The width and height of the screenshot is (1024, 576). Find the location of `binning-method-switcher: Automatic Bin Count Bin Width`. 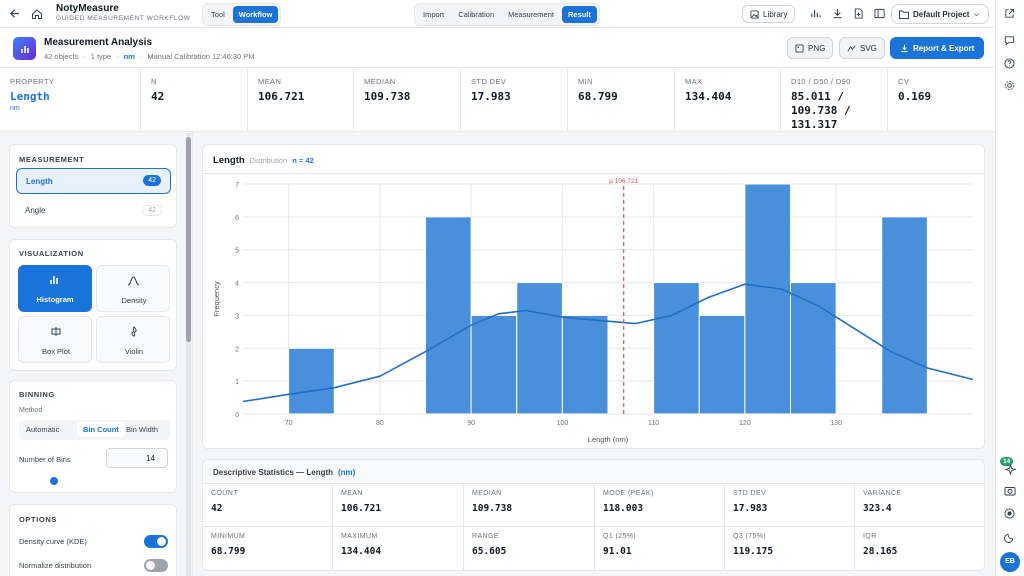

binning-method-switcher: Automatic Bin Count Bin Width is located at coordinates (94, 430).